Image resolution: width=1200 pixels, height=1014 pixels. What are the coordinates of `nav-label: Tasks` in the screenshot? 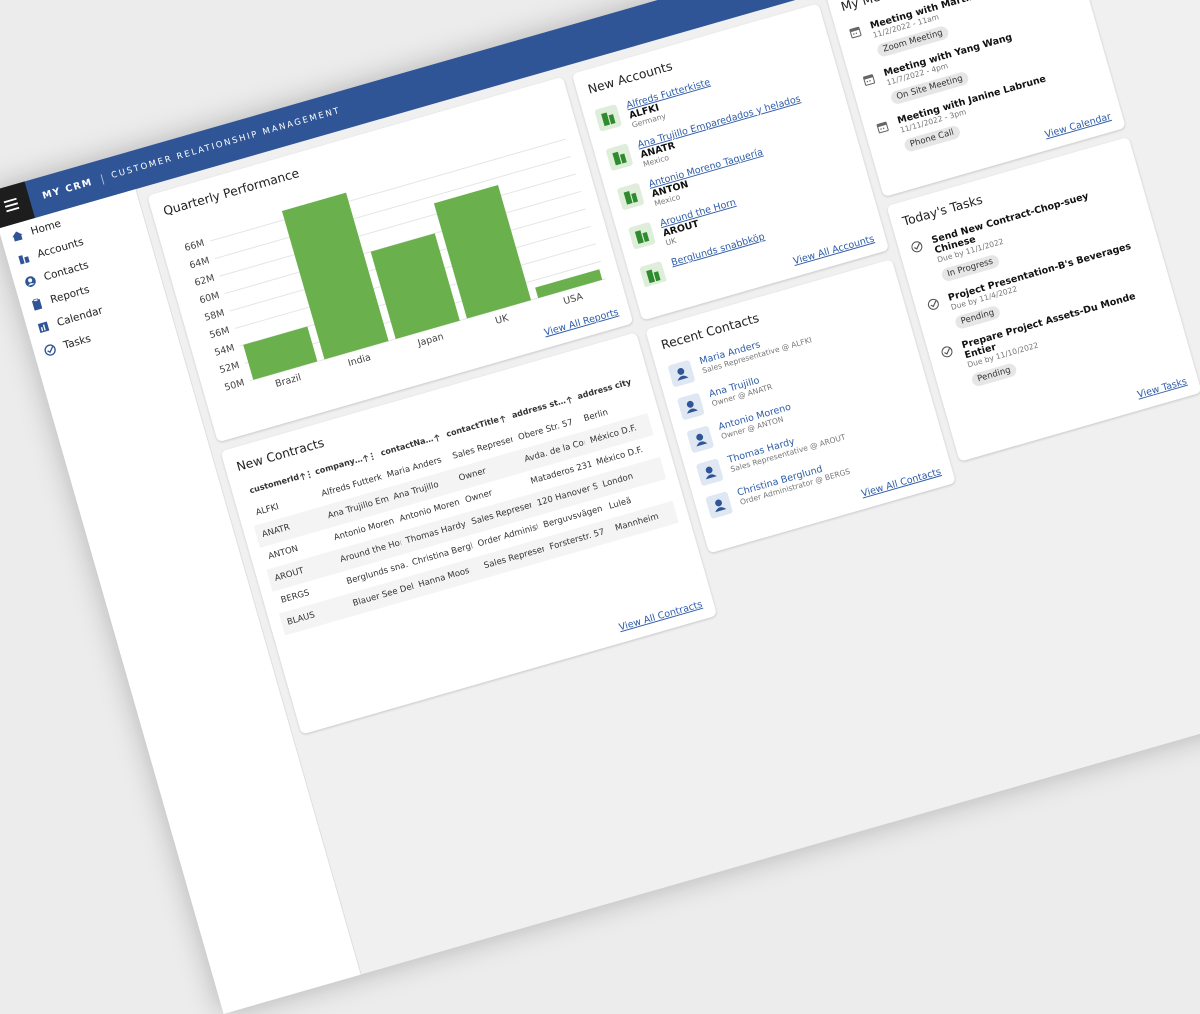 It's located at (77, 342).